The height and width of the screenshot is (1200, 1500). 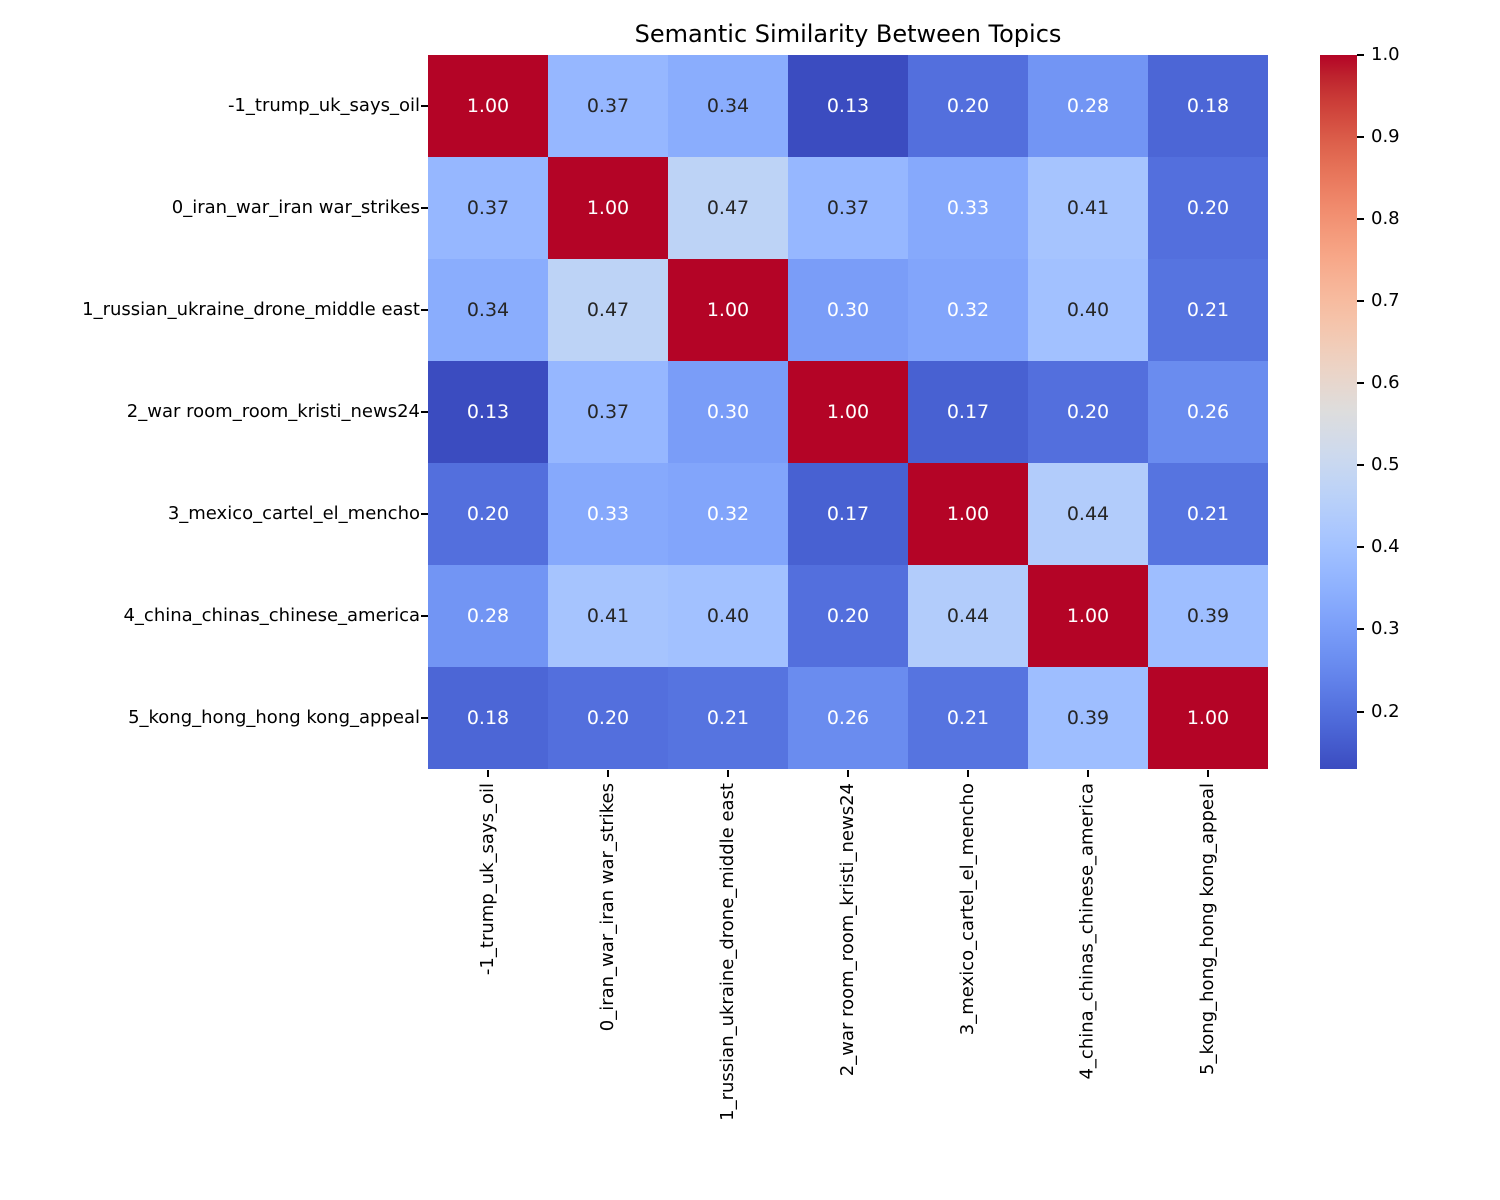 What do you see at coordinates (1385, 301) in the screenshot?
I see `colorbar-tick-label: 0.7` at bounding box center [1385, 301].